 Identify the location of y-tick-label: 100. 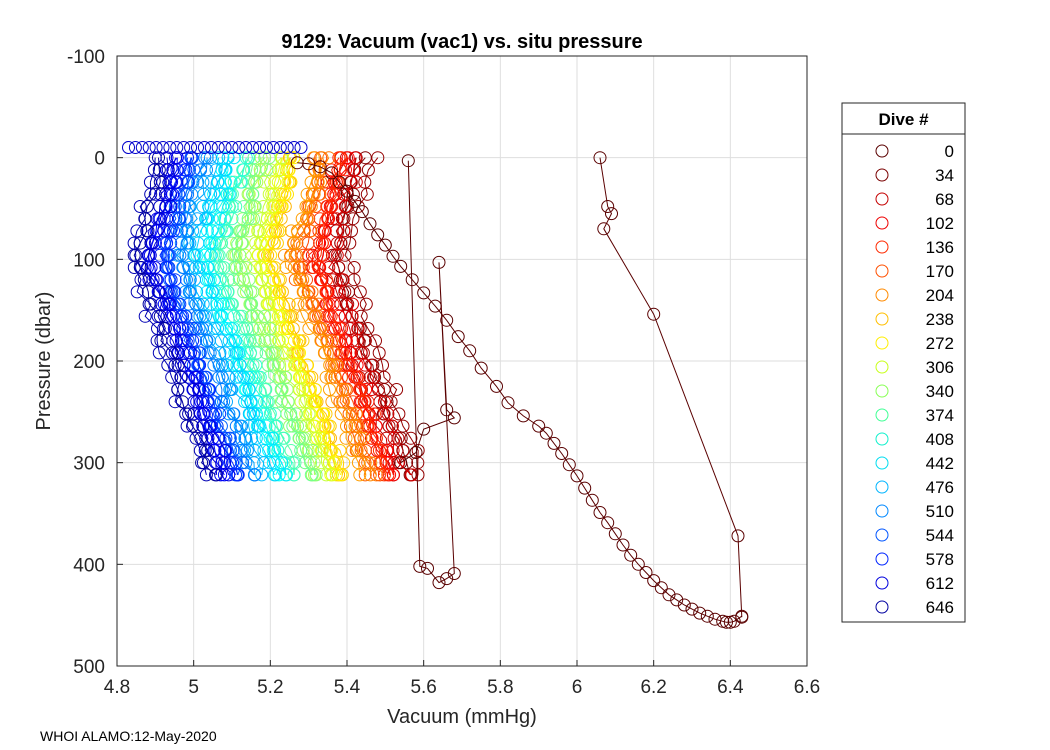
(89, 260).